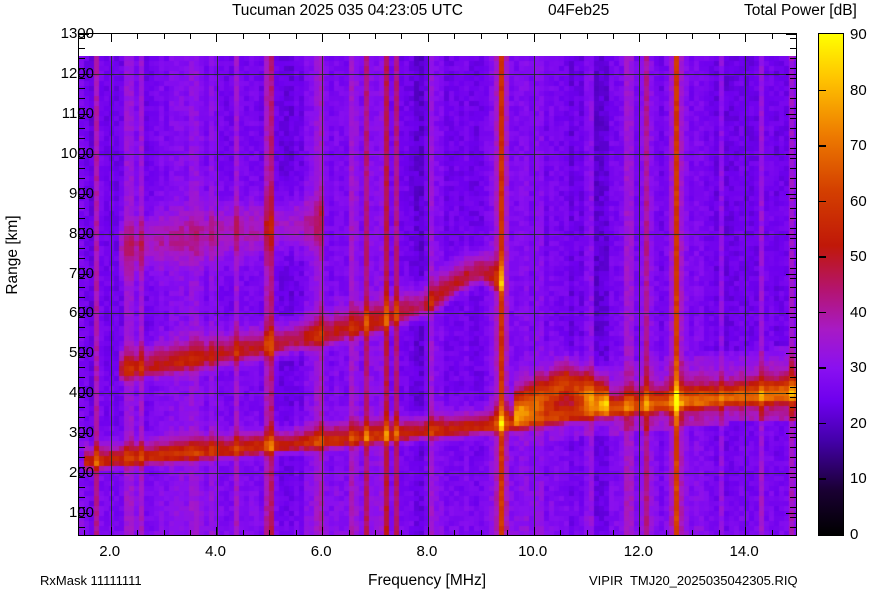 This screenshot has width=884, height=595. What do you see at coordinates (854, 534) in the screenshot?
I see `colorbar-tick-label: 0` at bounding box center [854, 534].